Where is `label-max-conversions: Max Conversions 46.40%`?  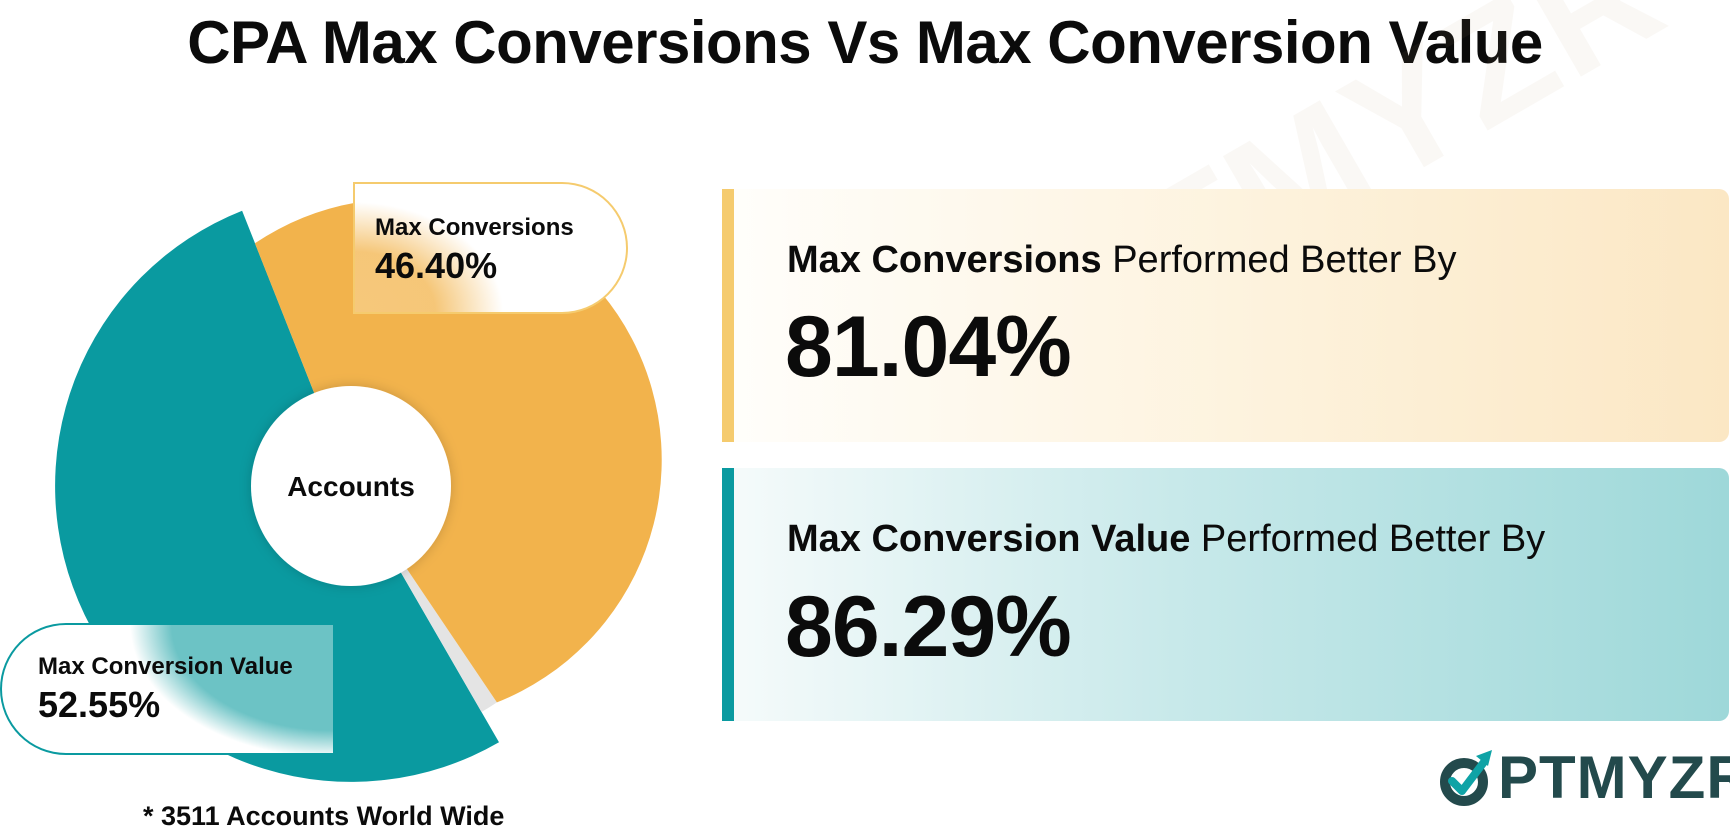 label-max-conversions: Max Conversions 46.40% is located at coordinates (490, 248).